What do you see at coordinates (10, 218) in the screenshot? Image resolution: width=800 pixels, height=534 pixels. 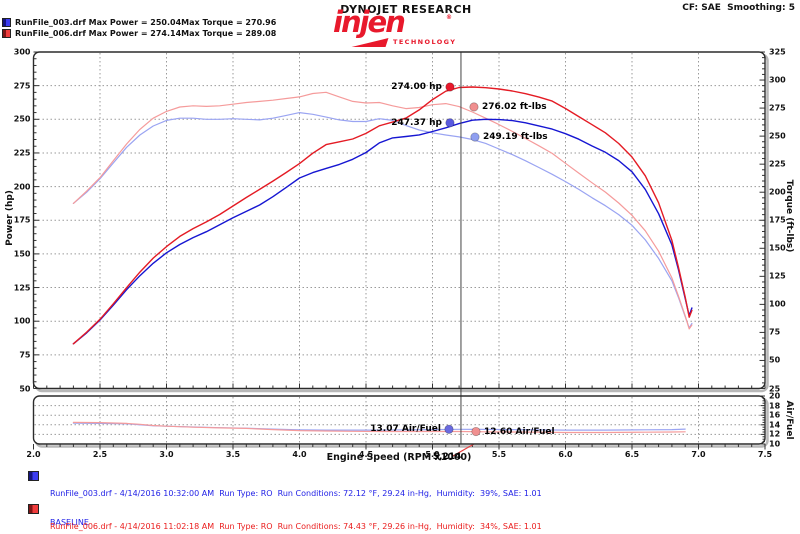 I see `power-axis-title: Power (hp)` at bounding box center [10, 218].